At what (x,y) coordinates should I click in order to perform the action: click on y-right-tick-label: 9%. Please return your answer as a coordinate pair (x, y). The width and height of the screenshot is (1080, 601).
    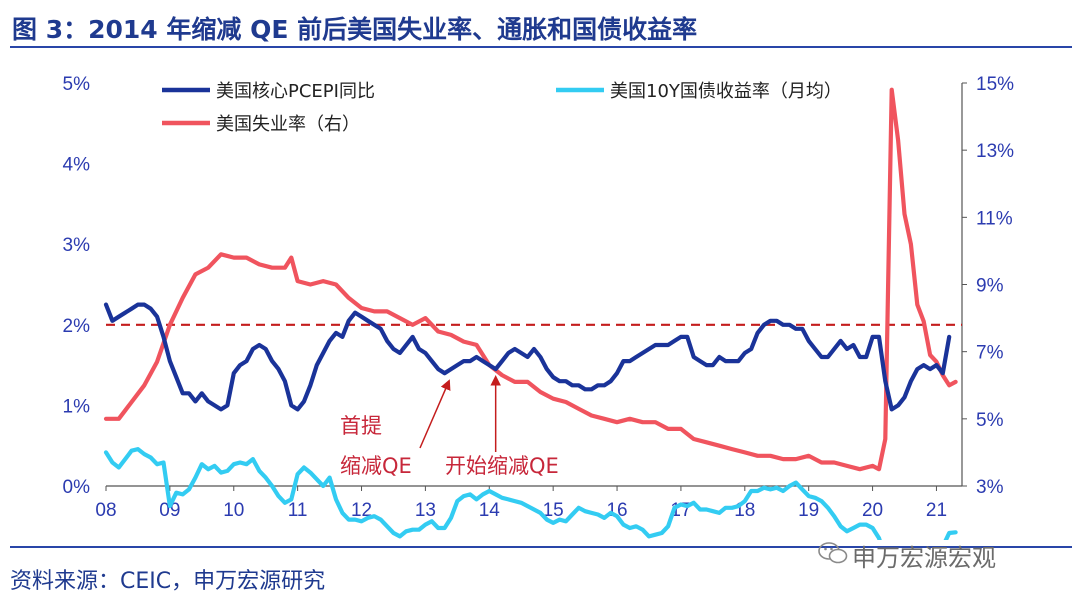
    Looking at the image, I should click on (990, 286).